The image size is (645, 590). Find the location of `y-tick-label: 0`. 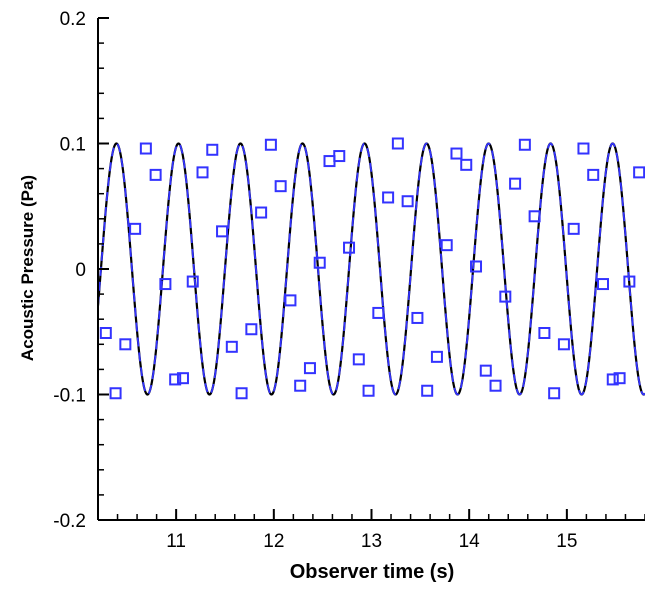

y-tick-label: 0 is located at coordinates (80, 270).